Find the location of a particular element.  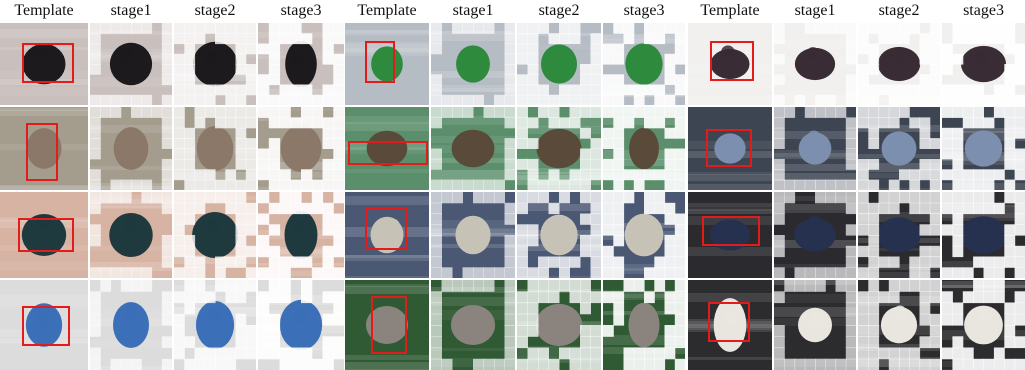

penguin-shape is located at coordinates (215, 148).